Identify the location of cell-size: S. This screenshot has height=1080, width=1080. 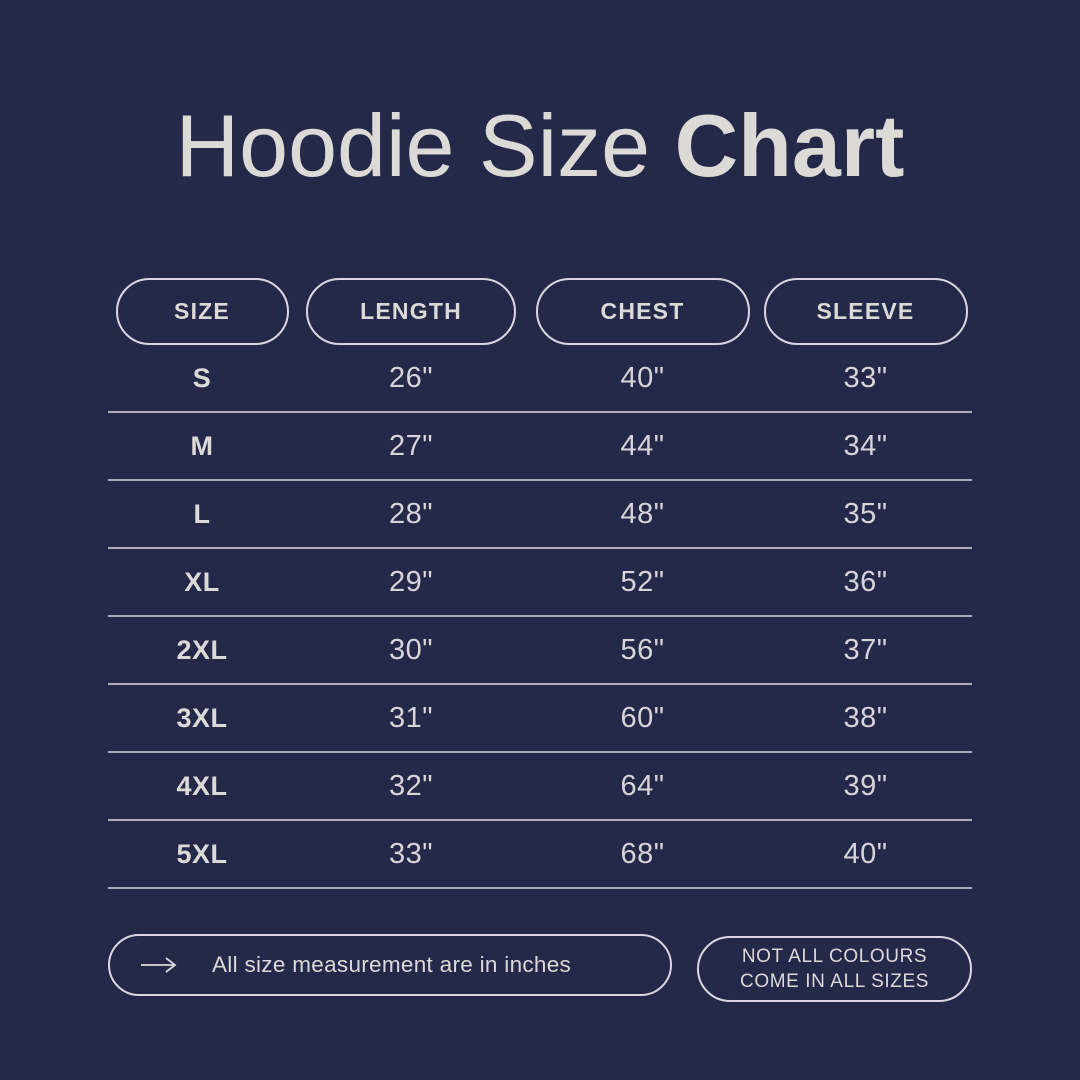
(202, 377).